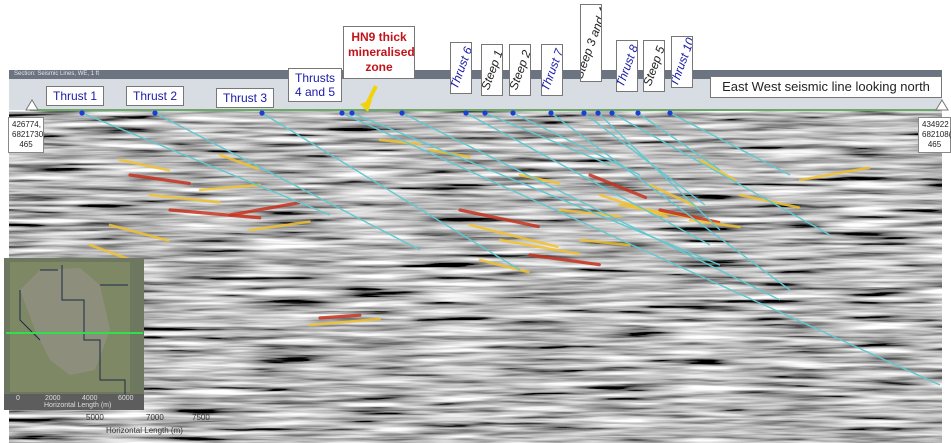 The width and height of the screenshot is (951, 443). I want to click on thrust-7-text: Thrust 7, so click(552, 70).